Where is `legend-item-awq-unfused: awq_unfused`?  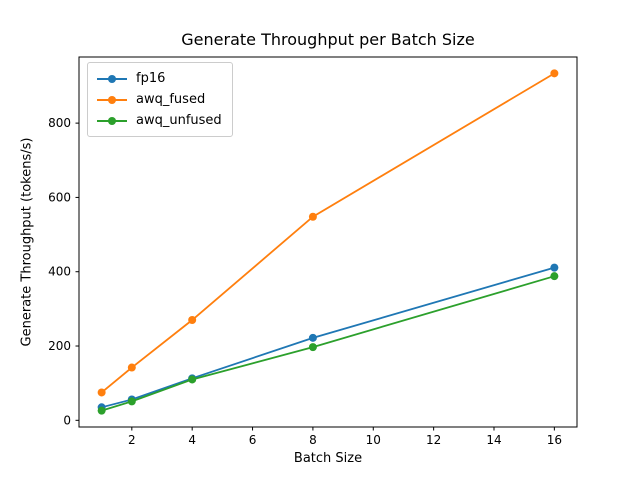 legend-item-awq-unfused: awq_unfused is located at coordinates (159, 120).